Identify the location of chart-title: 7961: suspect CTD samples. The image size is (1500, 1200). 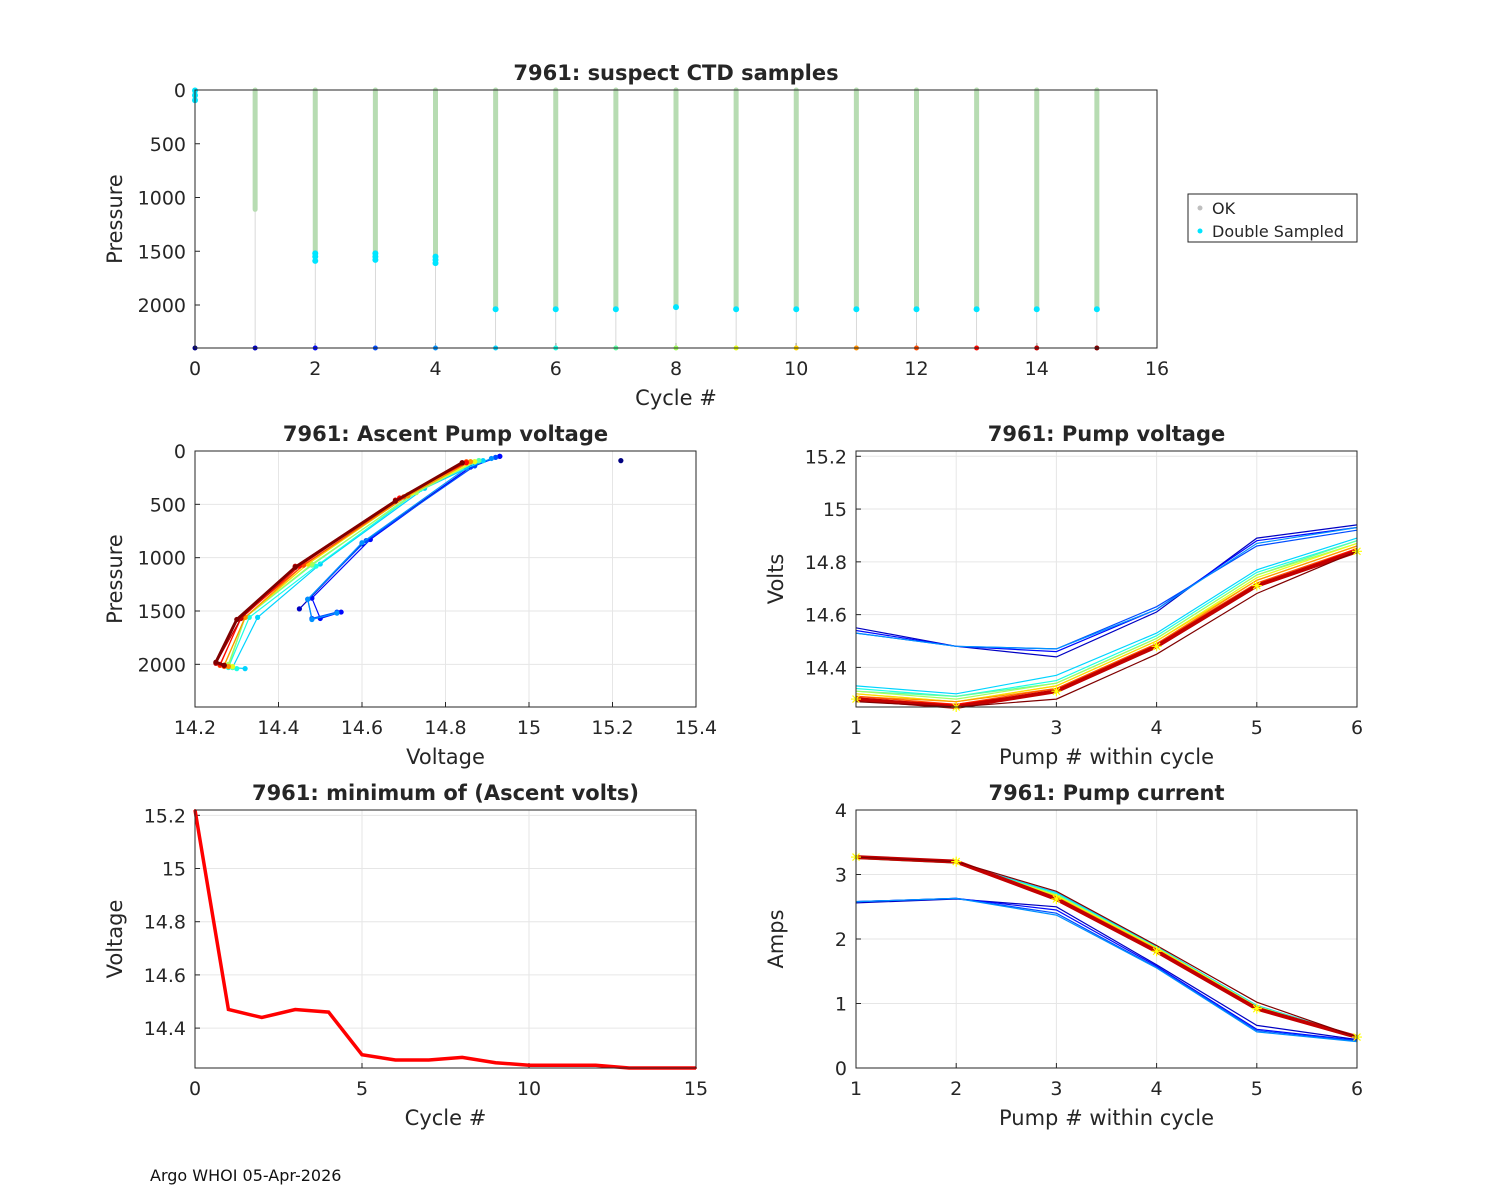
(675, 73).